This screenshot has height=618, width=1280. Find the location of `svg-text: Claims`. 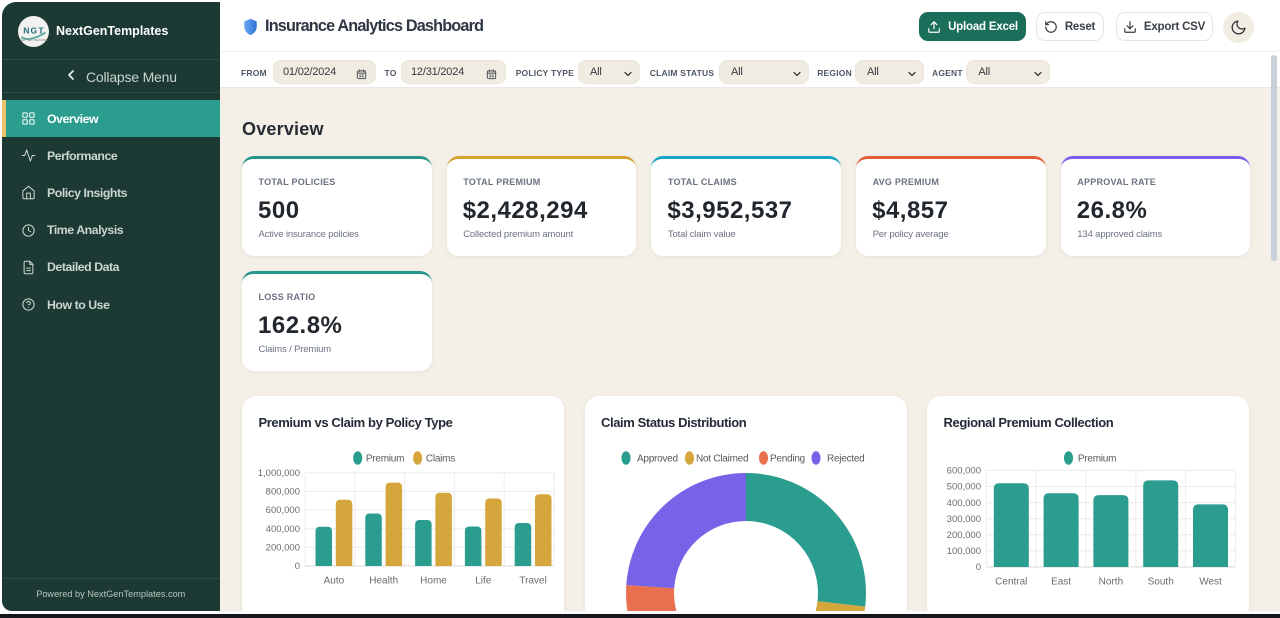

svg-text: Claims is located at coordinates (440, 459).